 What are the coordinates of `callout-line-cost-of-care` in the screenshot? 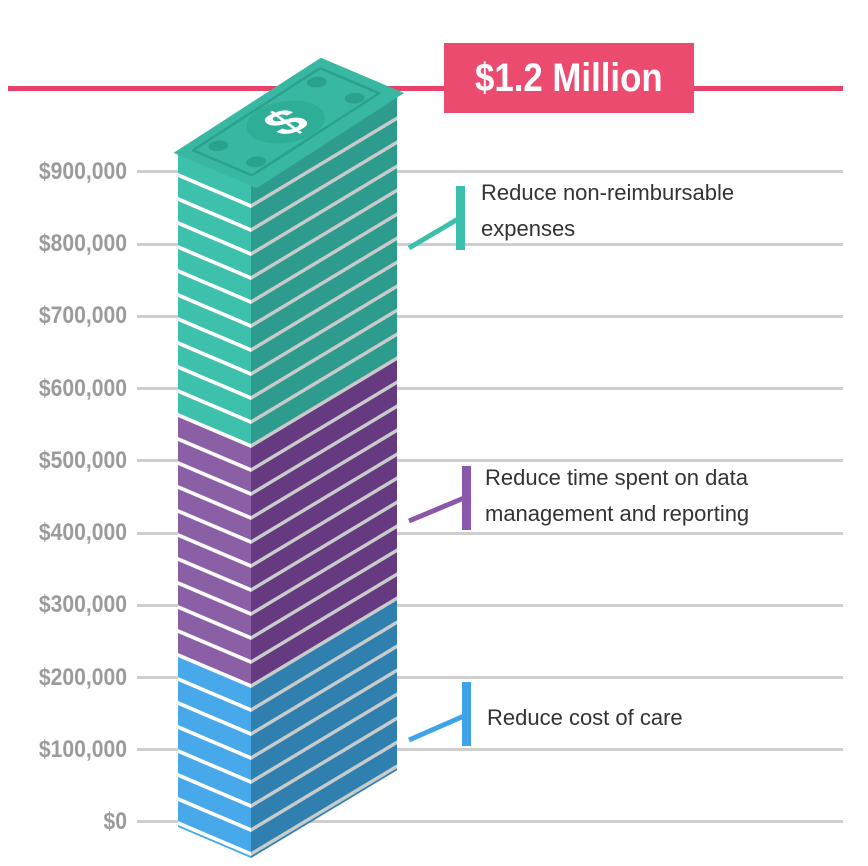 It's located at (436, 728).